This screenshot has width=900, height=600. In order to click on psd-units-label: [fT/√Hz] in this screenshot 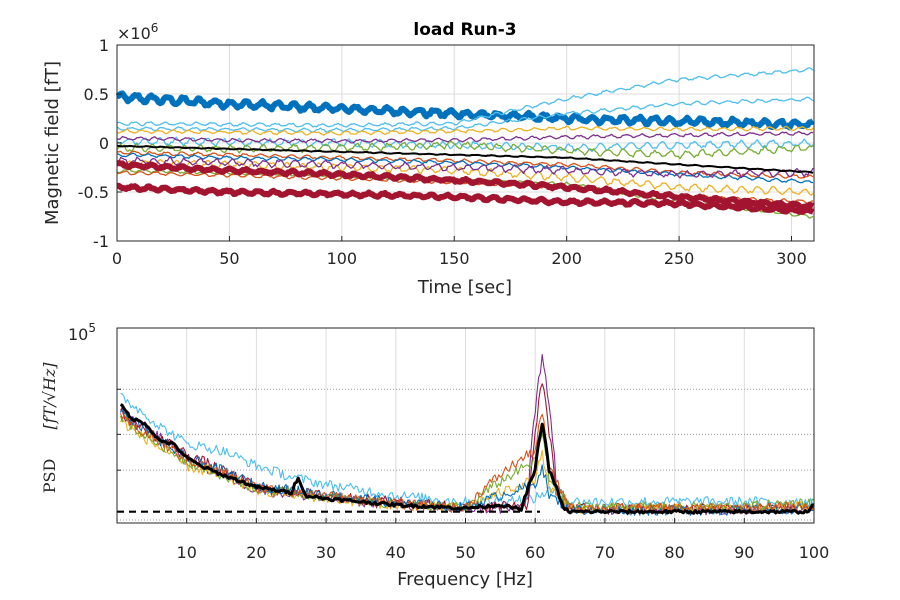, I will do `click(49, 396)`.